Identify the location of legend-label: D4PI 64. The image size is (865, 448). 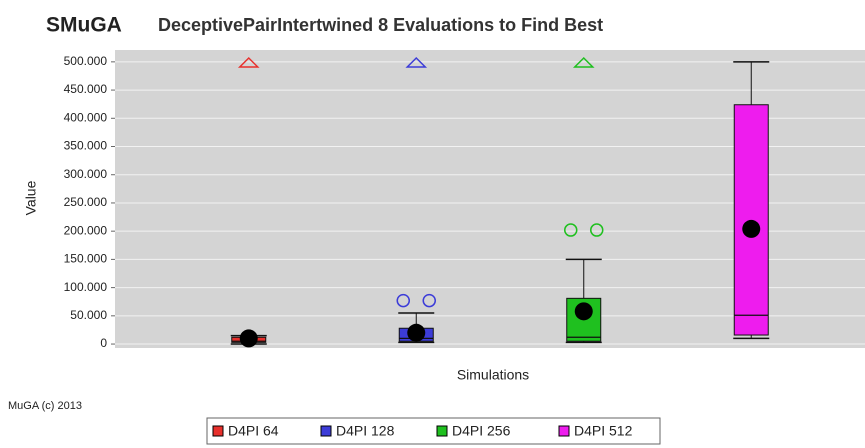
(253, 431).